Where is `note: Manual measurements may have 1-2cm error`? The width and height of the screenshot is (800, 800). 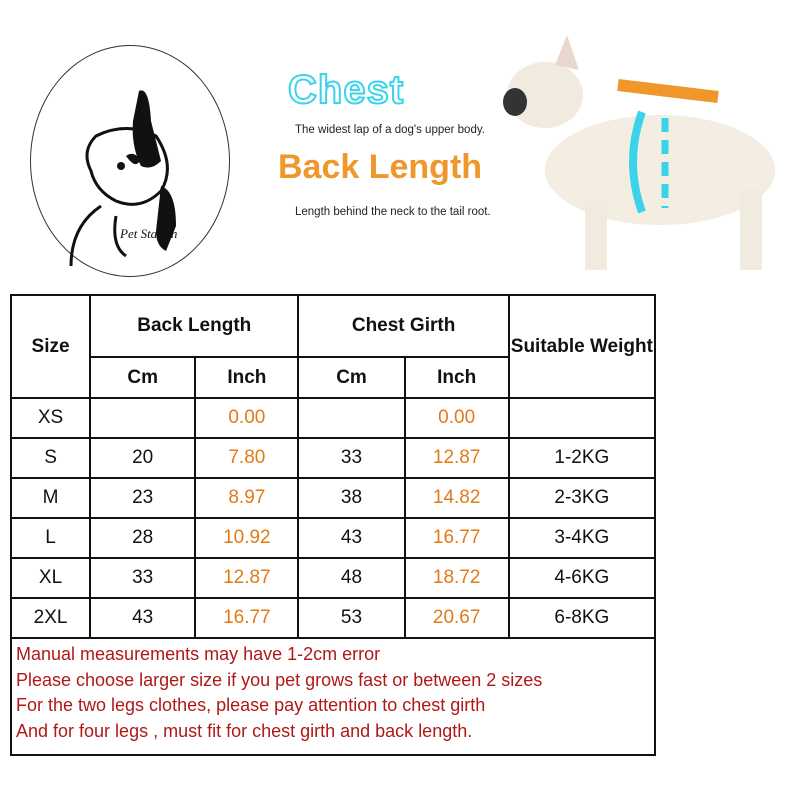 note: Manual measurements may have 1-2cm error is located at coordinates (198, 654).